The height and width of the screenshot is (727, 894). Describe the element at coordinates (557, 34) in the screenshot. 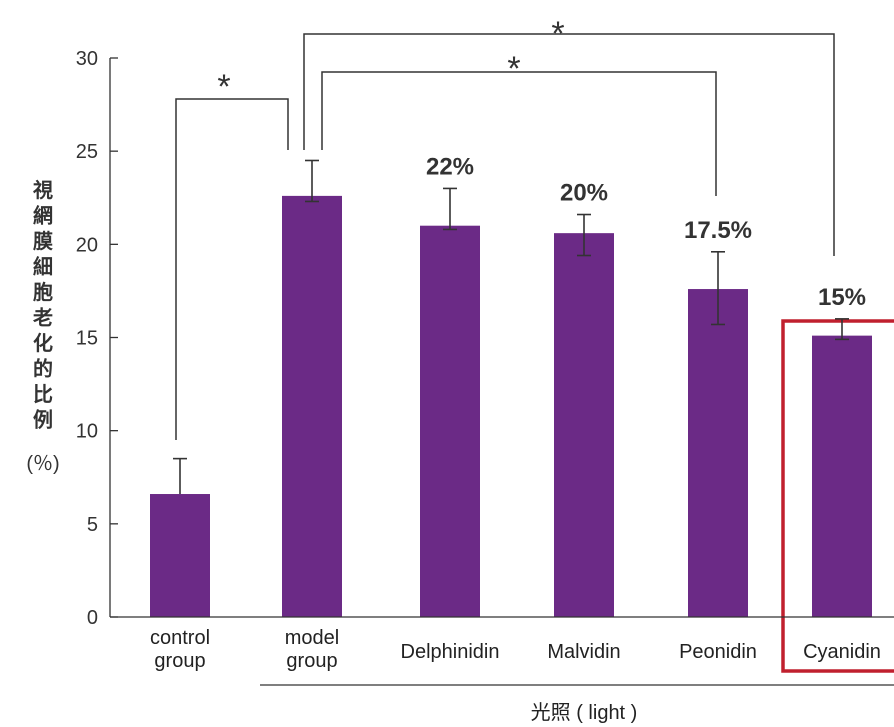

I see `significance-star-2: *` at that location.